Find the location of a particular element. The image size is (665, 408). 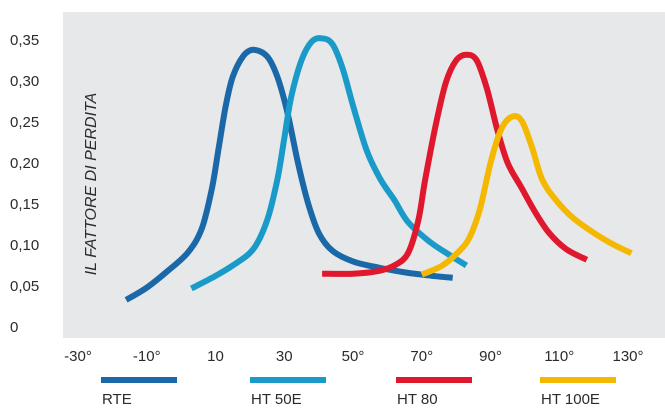

y-tick-label: 0,10 is located at coordinates (24, 245).